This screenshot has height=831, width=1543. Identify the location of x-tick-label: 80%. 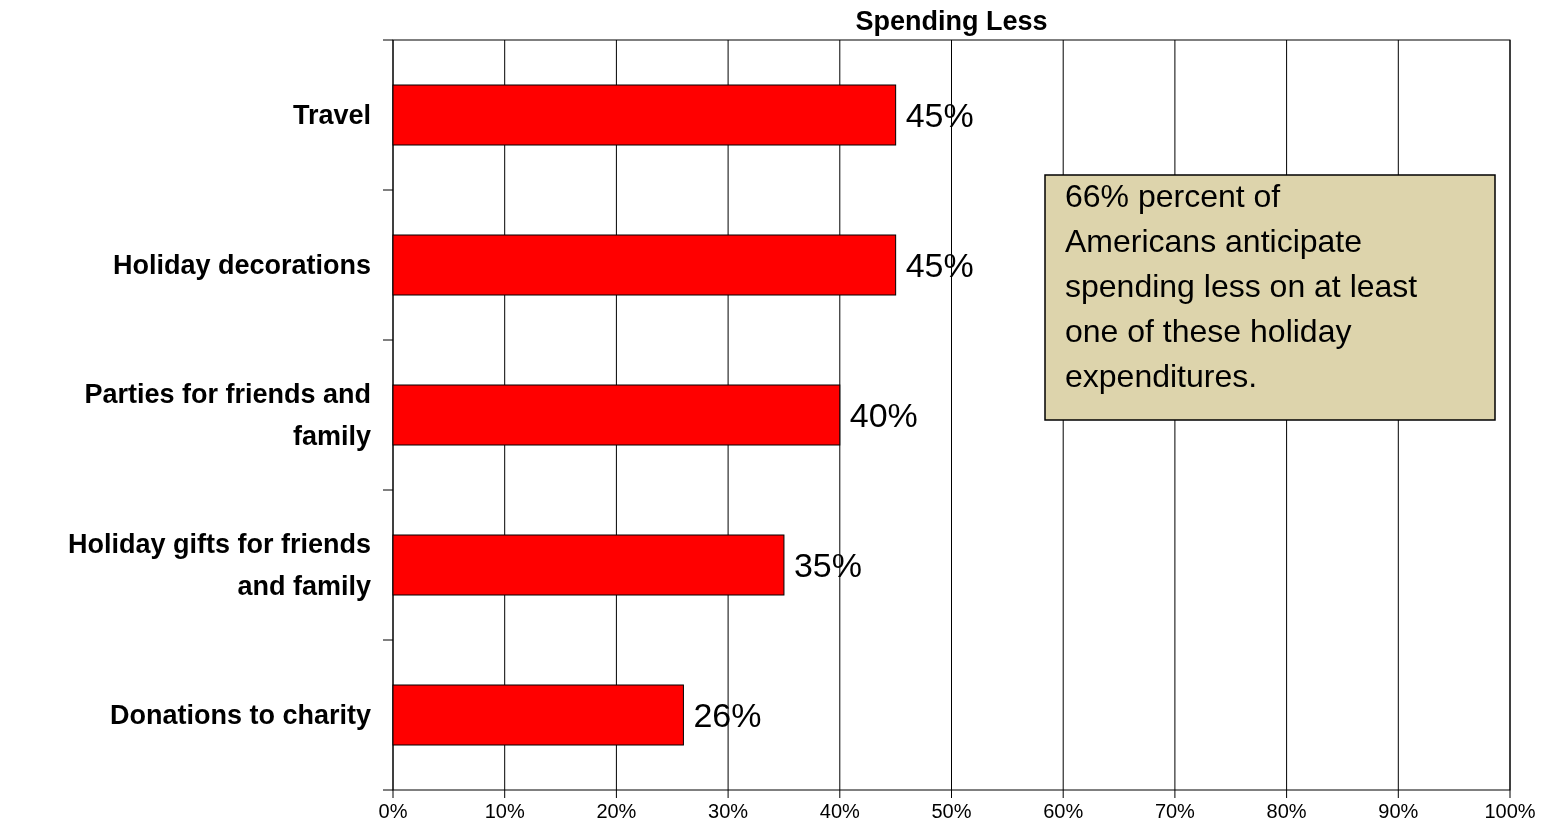
(1286, 811).